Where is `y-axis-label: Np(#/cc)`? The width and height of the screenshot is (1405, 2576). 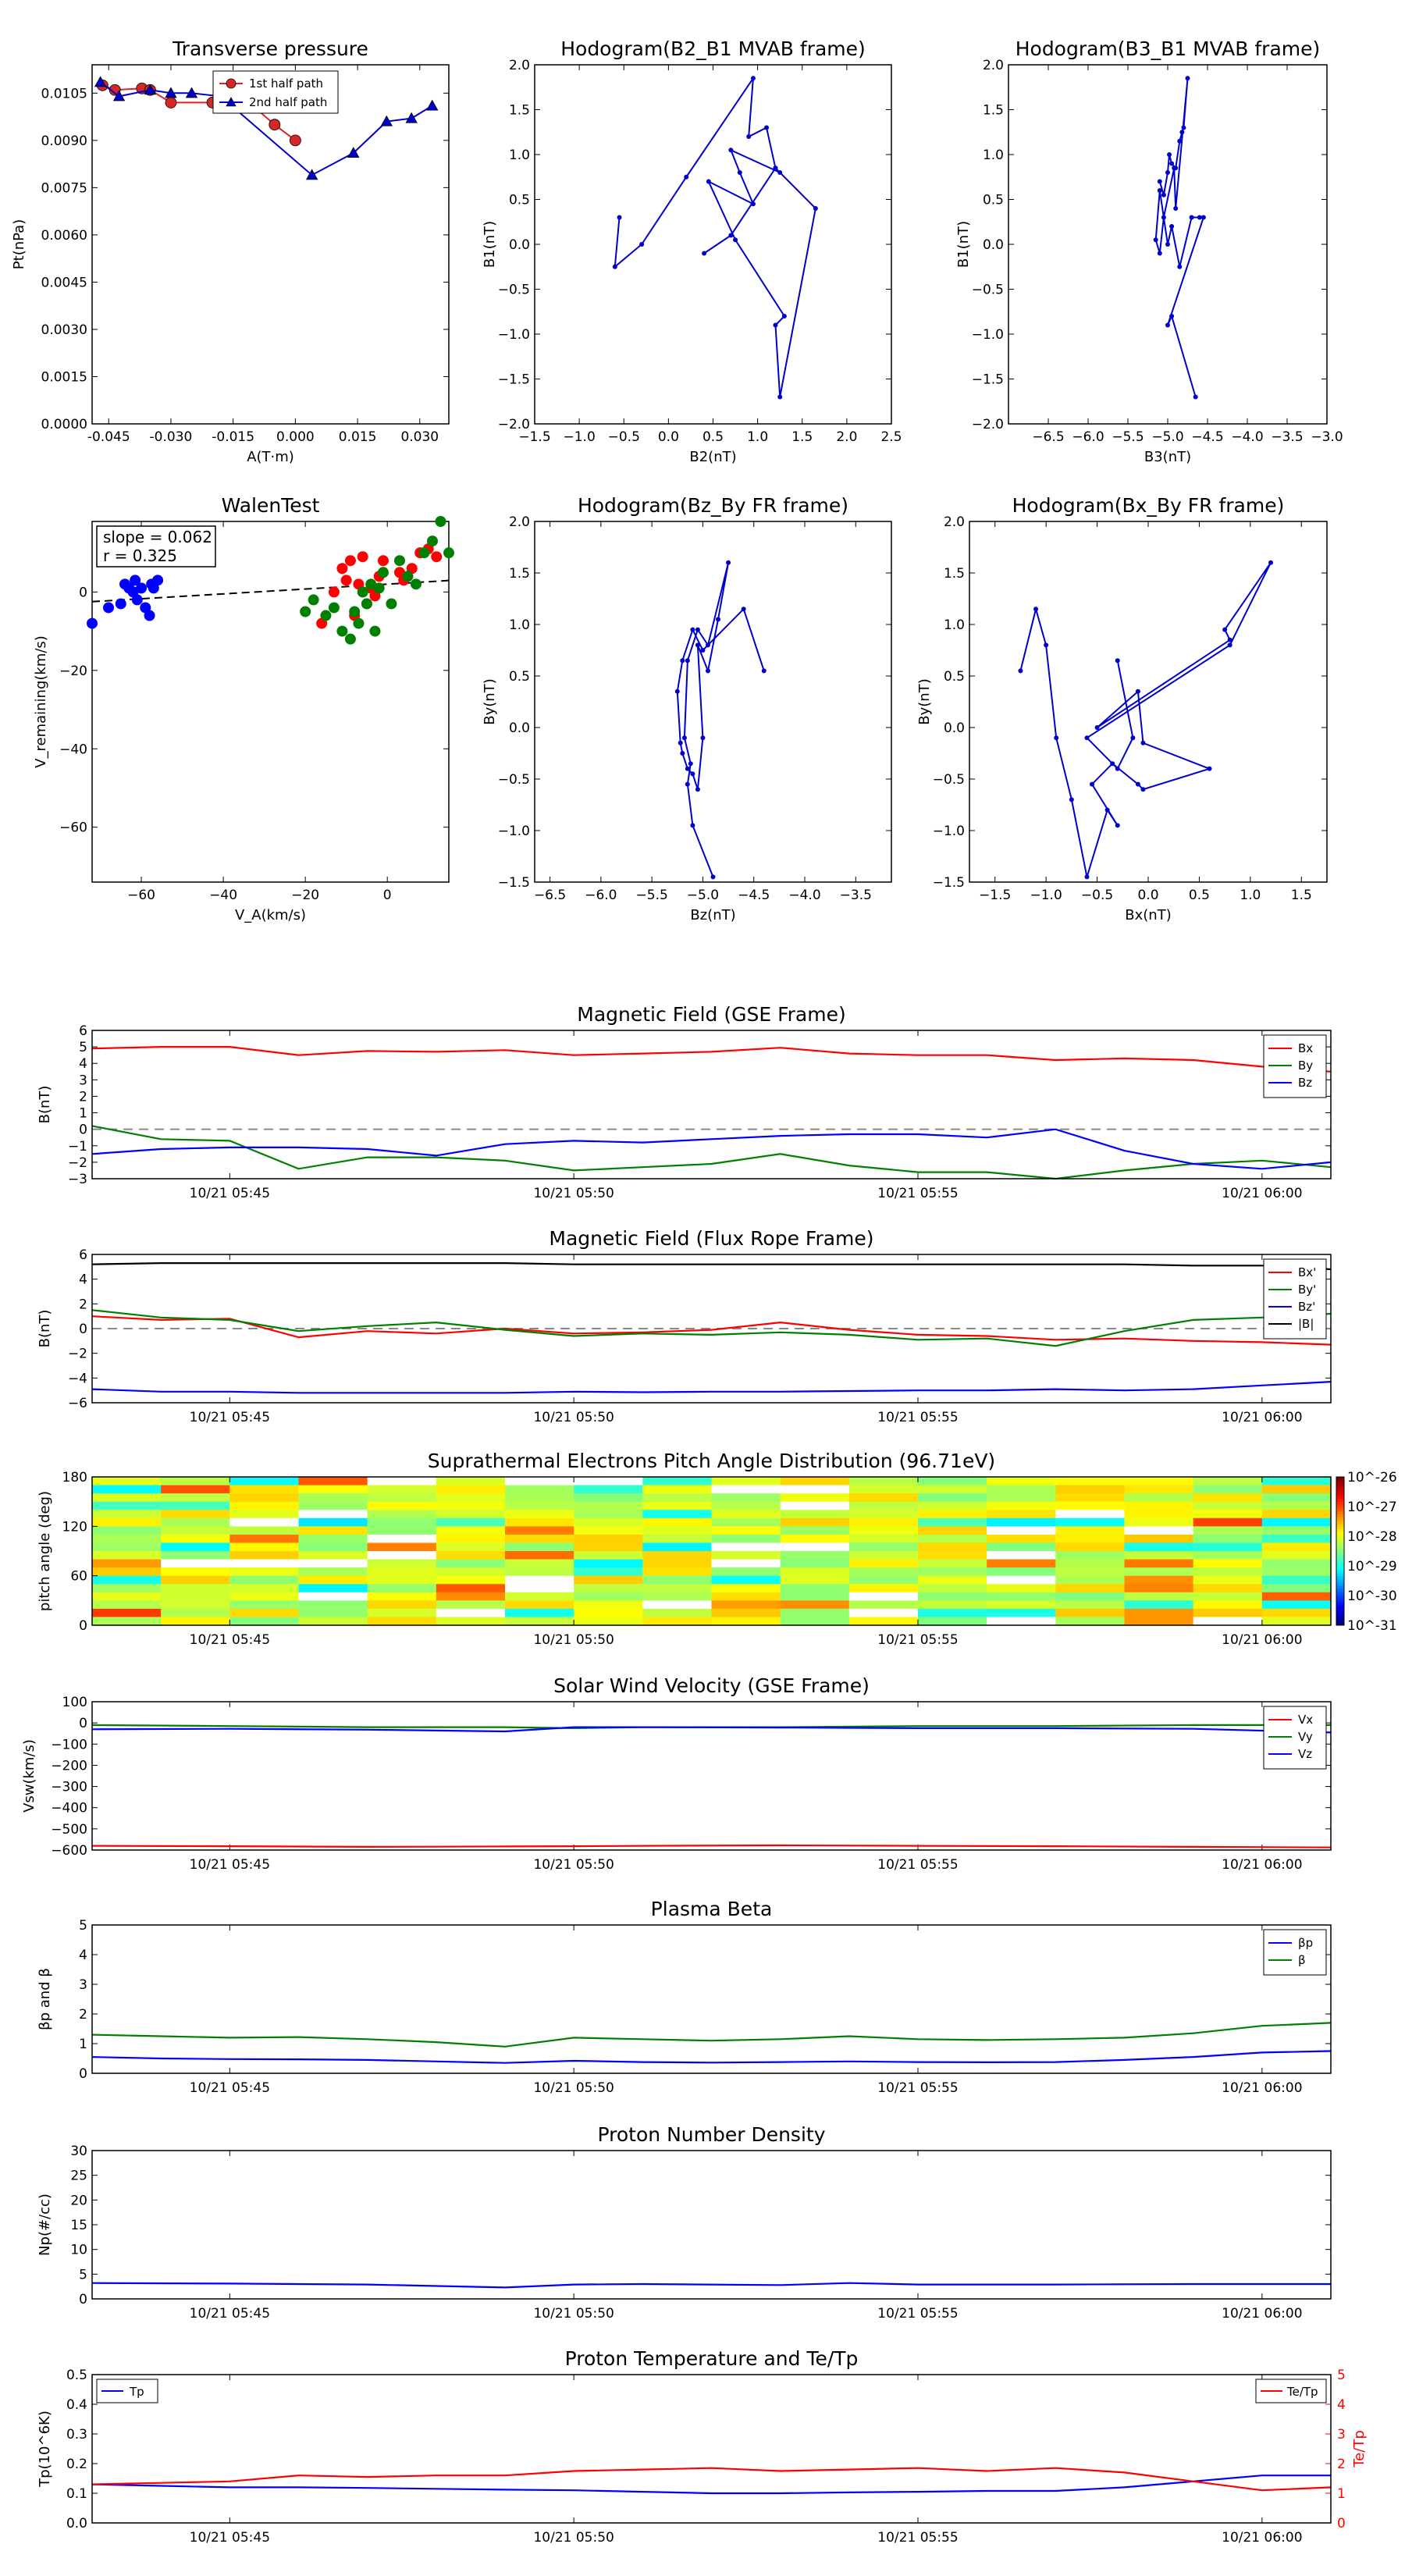 y-axis-label: Np(#/cc) is located at coordinates (45, 2225).